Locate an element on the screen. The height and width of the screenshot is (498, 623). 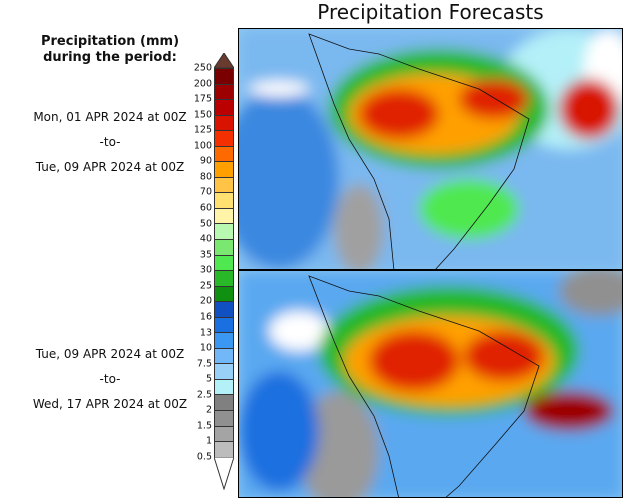
colorbar-tick-label: 1 is located at coordinates (208, 441).